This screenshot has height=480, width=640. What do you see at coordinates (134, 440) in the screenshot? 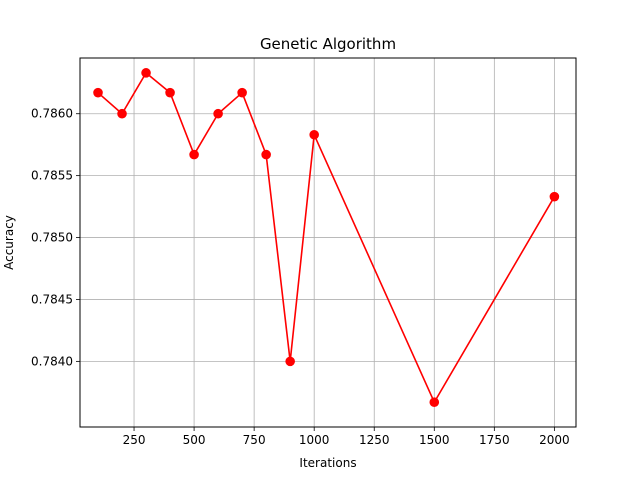
I see `x-tick-label: 250` at bounding box center [134, 440].